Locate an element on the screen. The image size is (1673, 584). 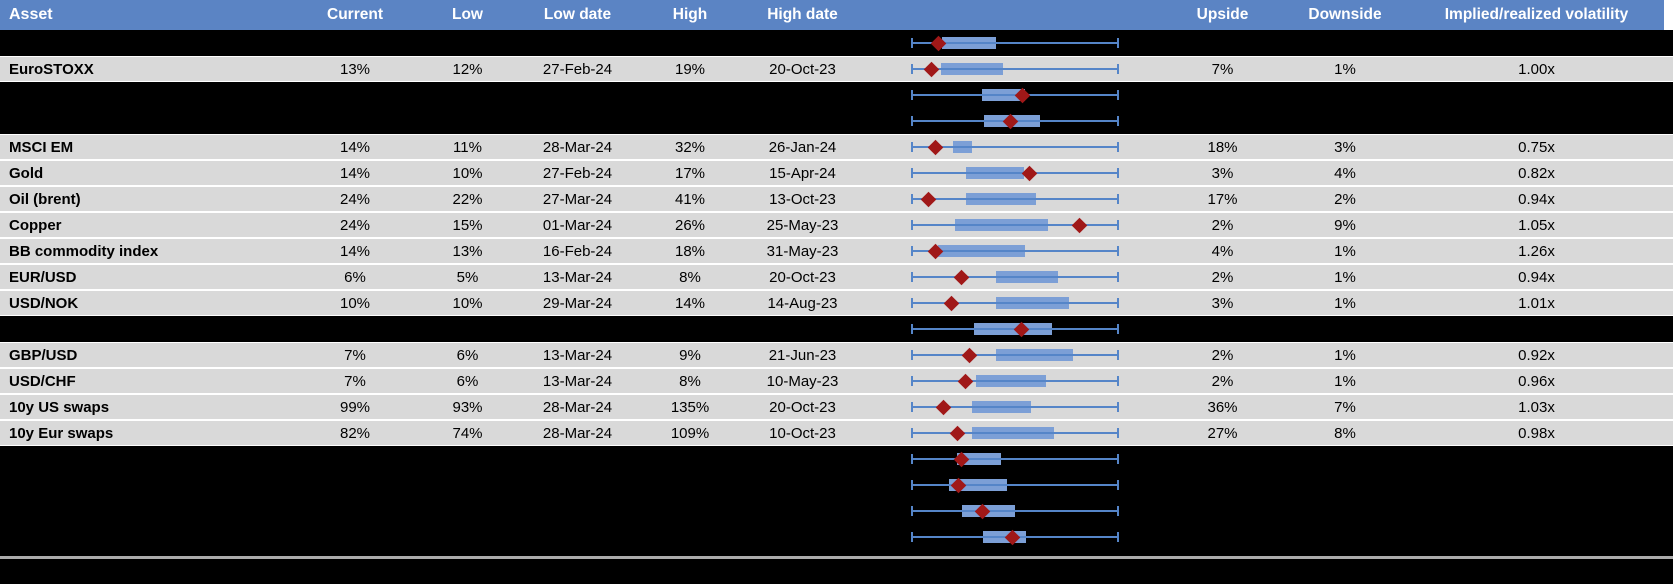
cell-high-date: 21-Jun-23 is located at coordinates (802, 355).